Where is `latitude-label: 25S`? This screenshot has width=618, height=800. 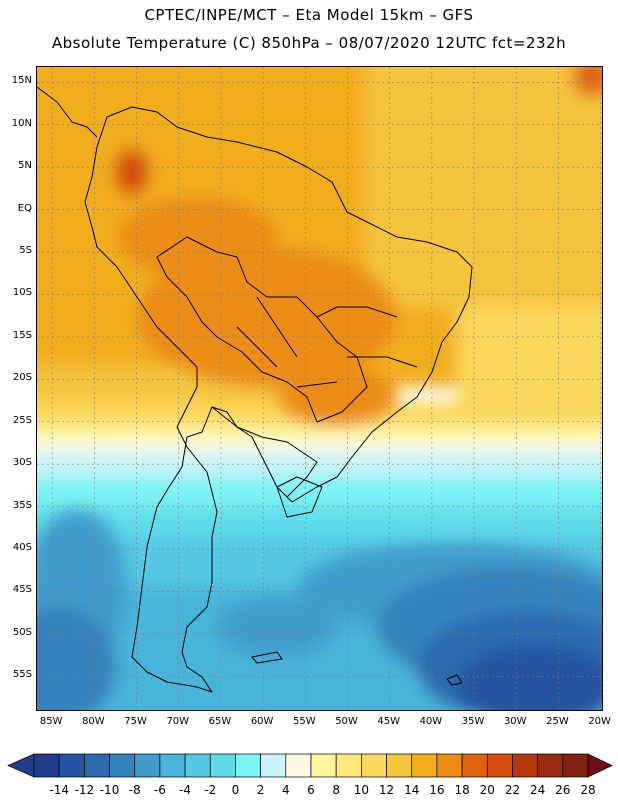 latitude-label: 25S is located at coordinates (22, 420).